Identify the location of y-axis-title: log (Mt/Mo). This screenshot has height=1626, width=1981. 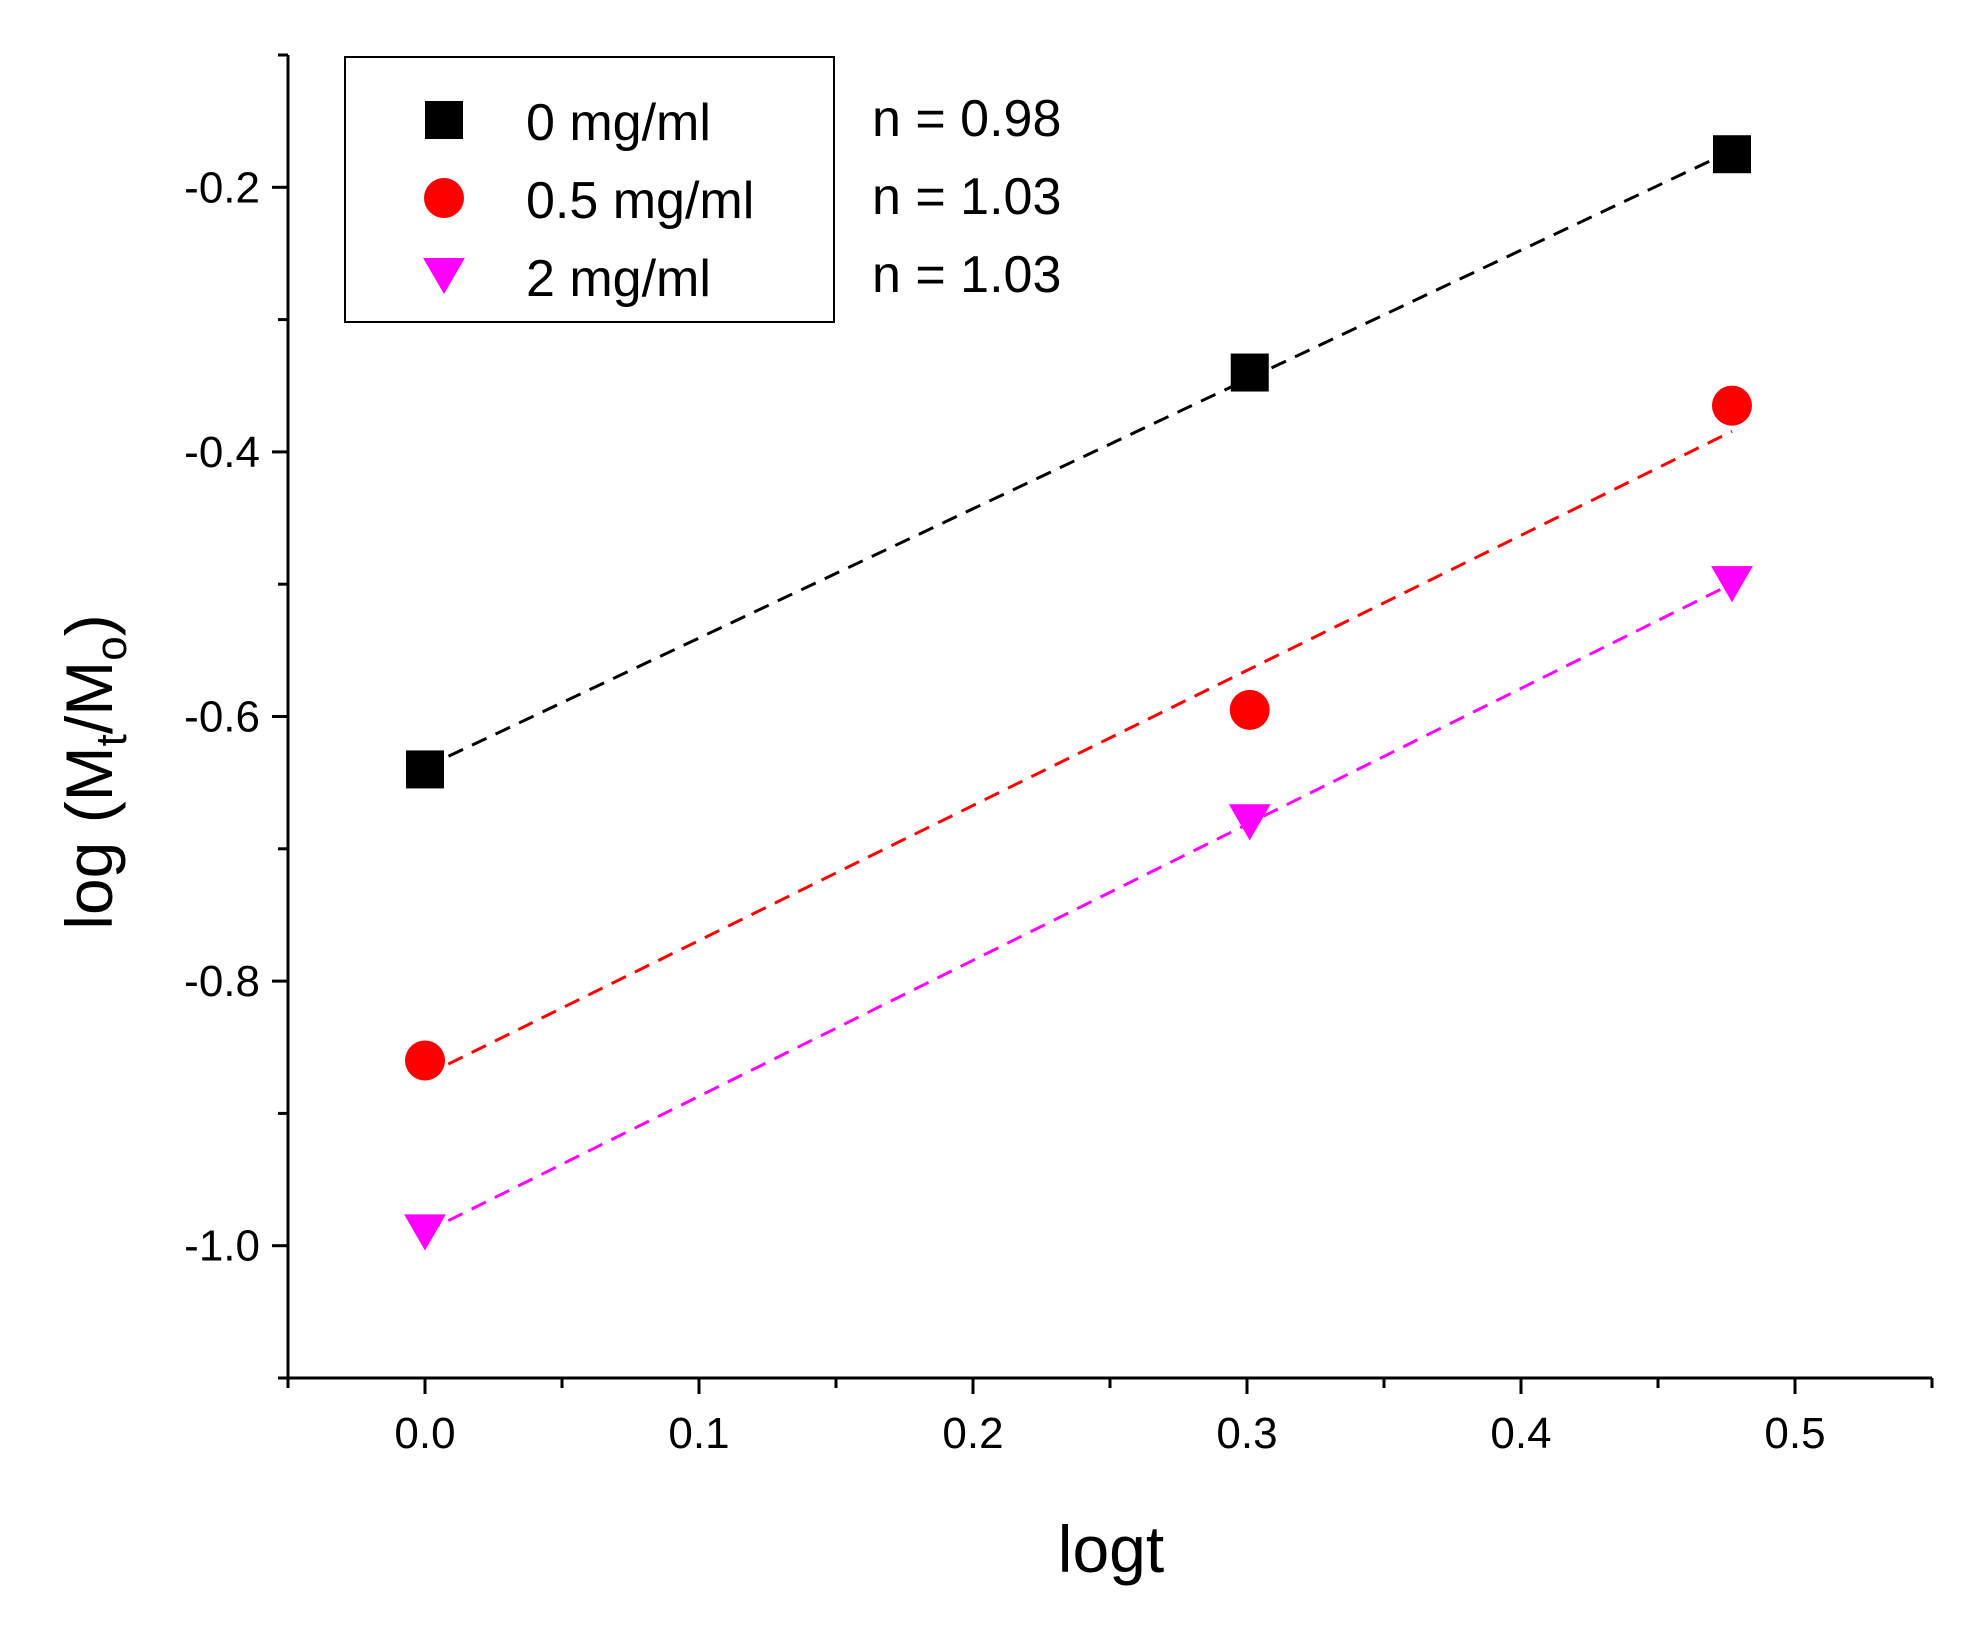
(94, 771).